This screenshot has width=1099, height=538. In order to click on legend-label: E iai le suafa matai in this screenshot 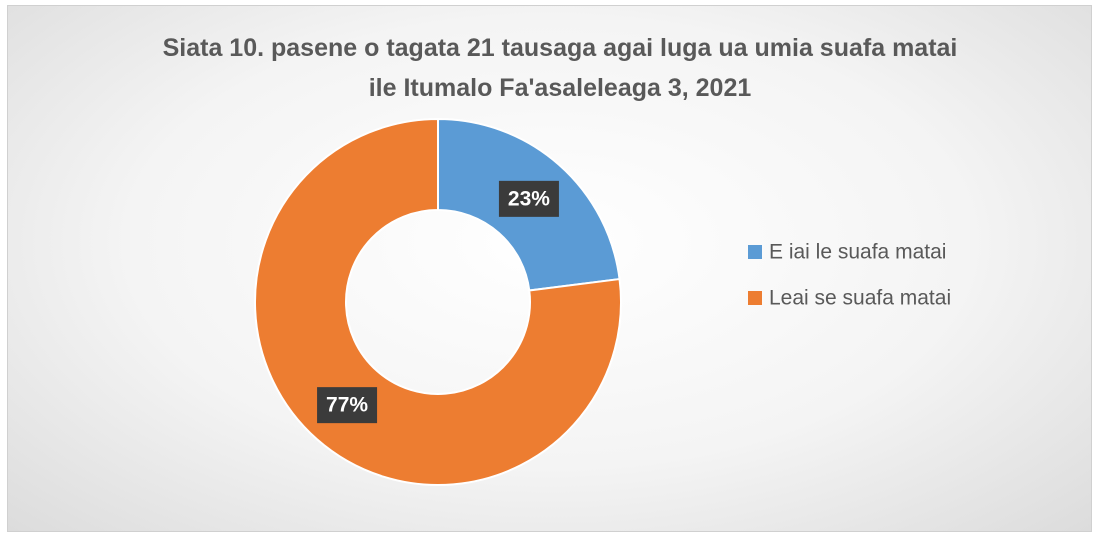, I will do `click(857, 252)`.